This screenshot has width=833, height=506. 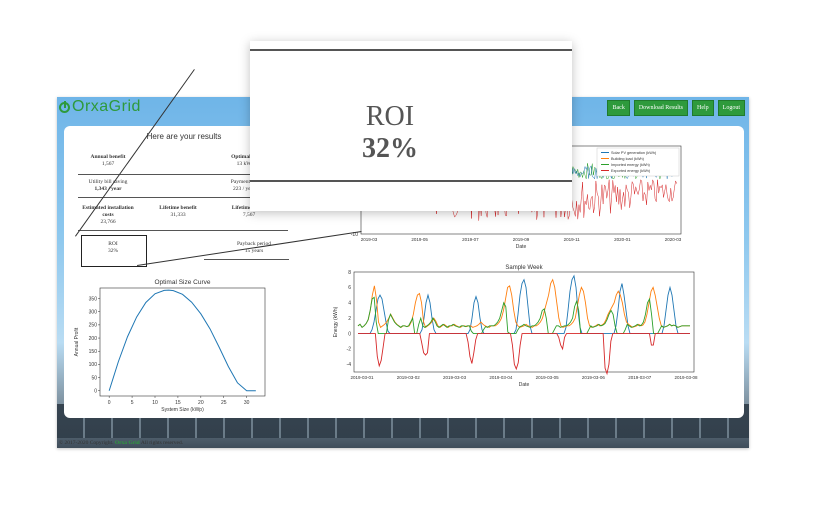 What do you see at coordinates (523, 315) in the screenshot?
I see `series-imported-energy-kwh-` at bounding box center [523, 315].